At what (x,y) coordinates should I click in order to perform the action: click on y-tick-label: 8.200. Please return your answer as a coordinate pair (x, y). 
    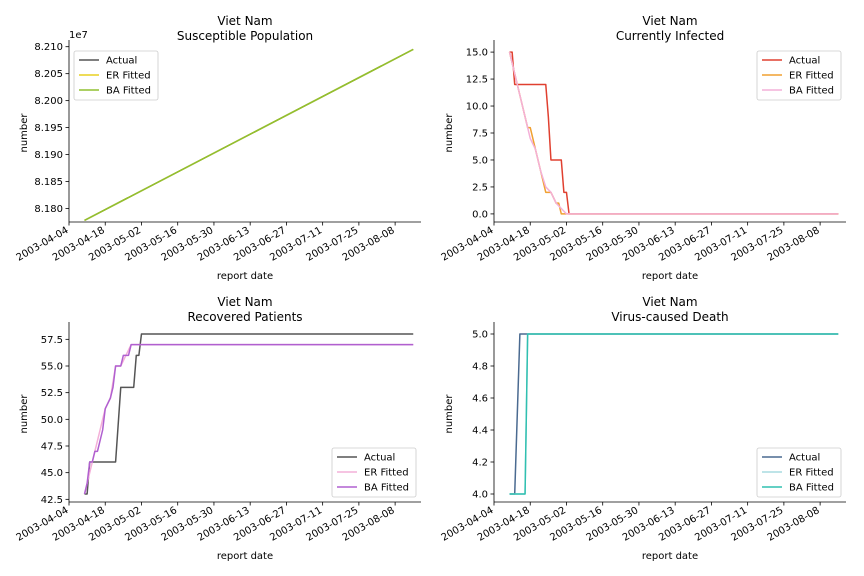
    Looking at the image, I should click on (48, 101).